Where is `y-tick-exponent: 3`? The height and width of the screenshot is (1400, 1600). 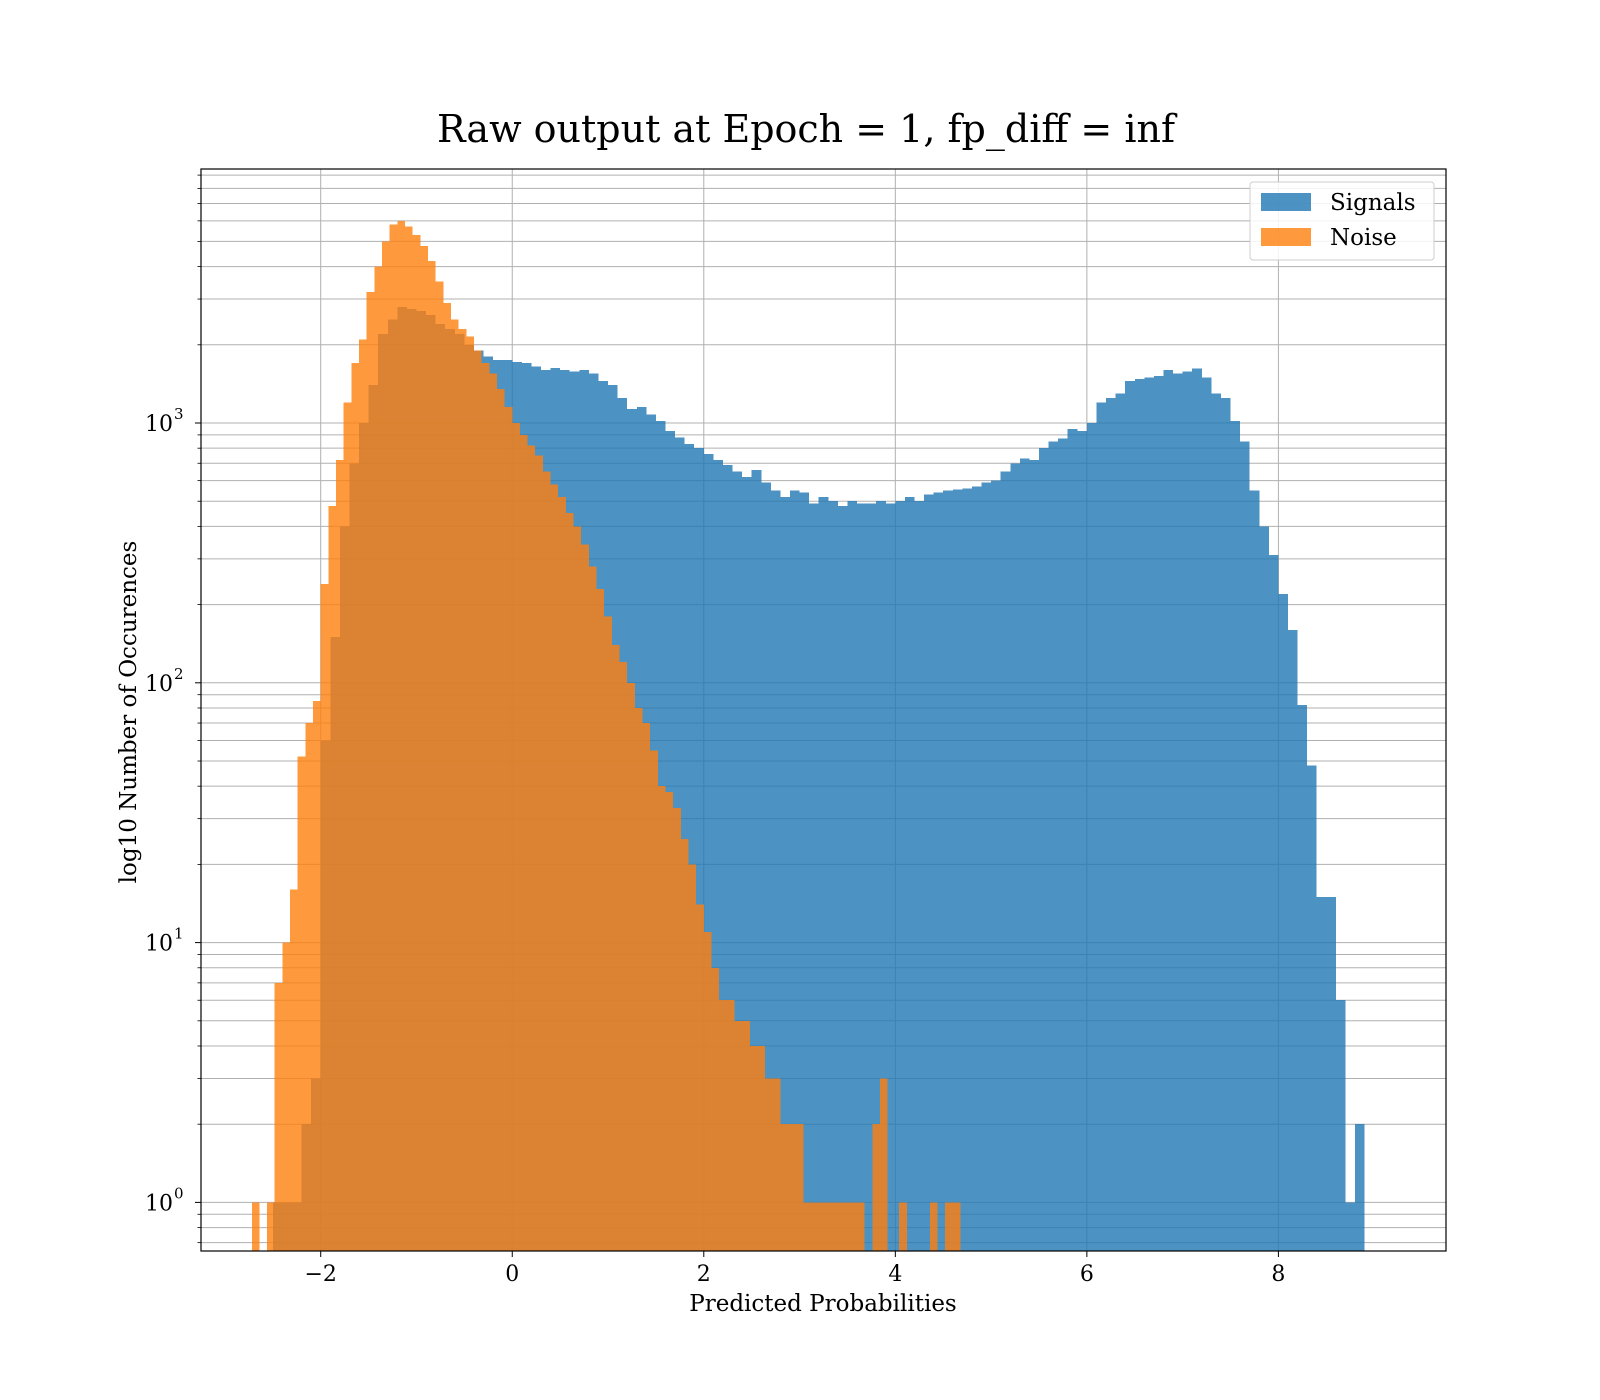
y-tick-exponent: 3 is located at coordinates (179, 414).